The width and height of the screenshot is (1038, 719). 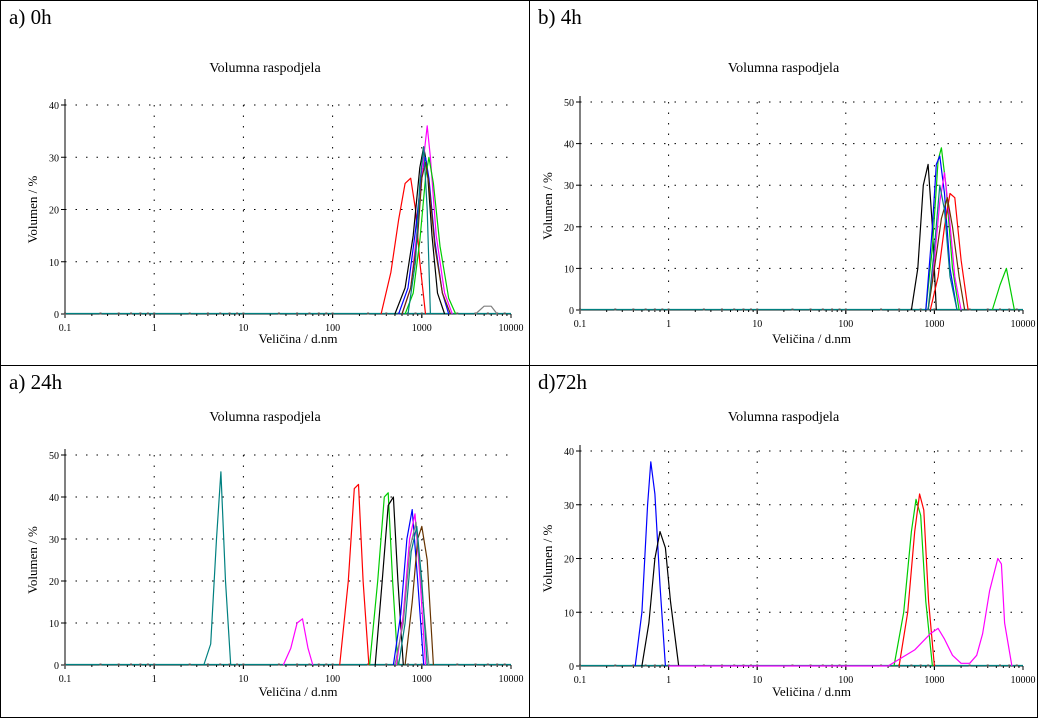 I want to click on y-tick-label: 50, so click(x=54, y=456).